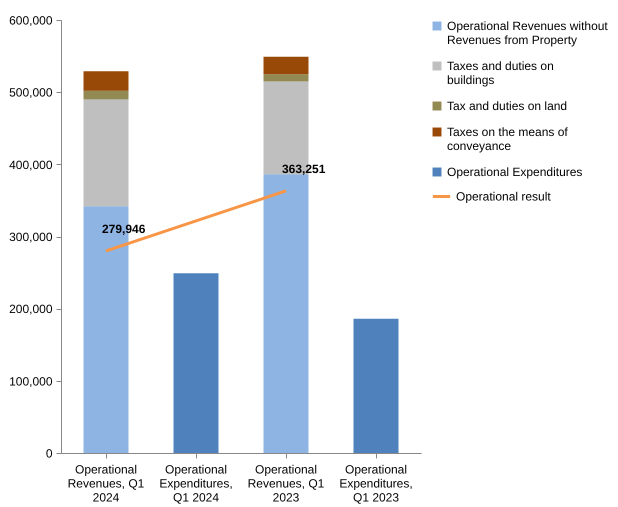 The height and width of the screenshot is (507, 618). I want to click on x-tick-label: Operational Expenditures, Q1 2023, so click(376, 483).